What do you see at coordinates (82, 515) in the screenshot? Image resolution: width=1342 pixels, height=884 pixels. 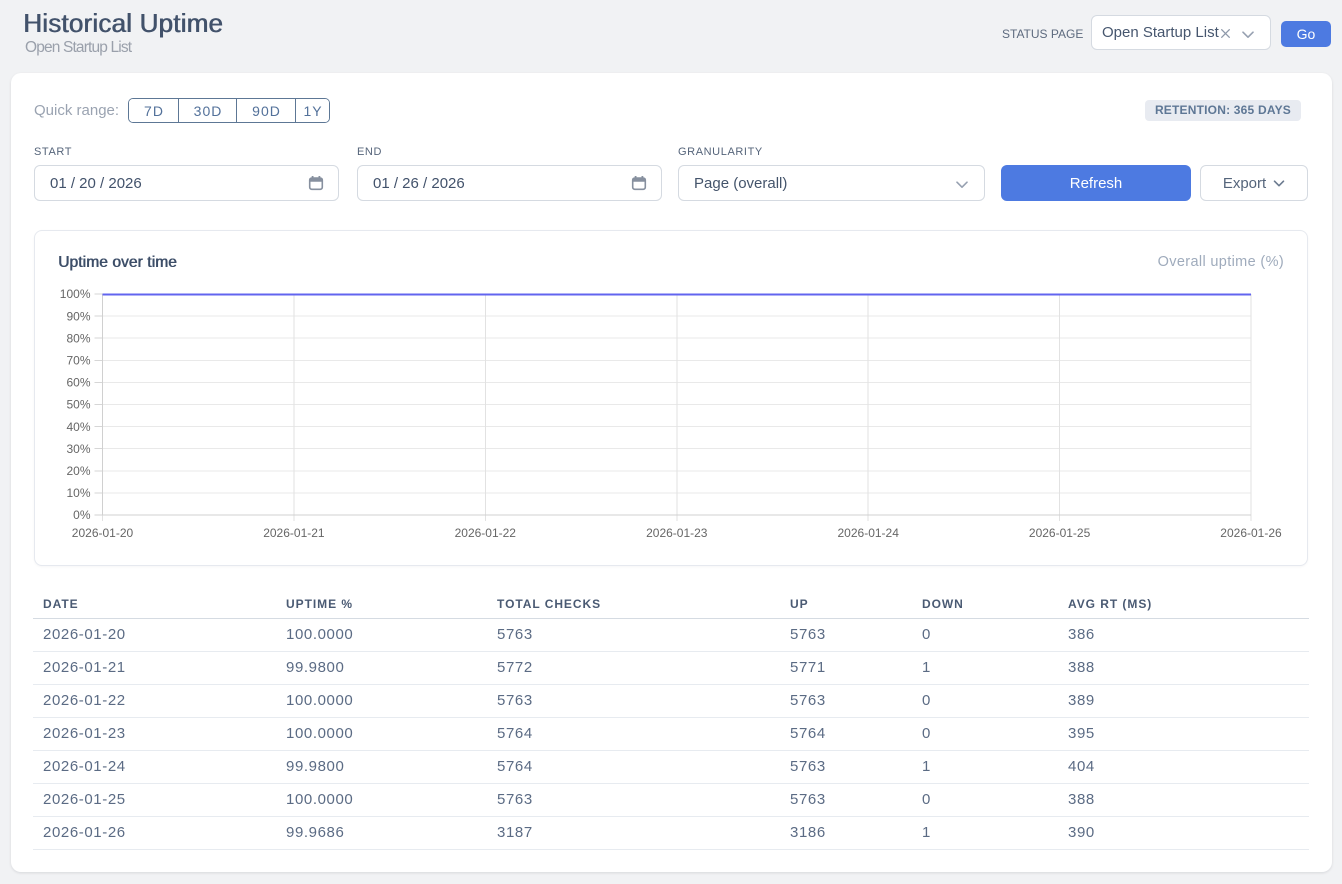 I see `svg-text: 0%` at bounding box center [82, 515].